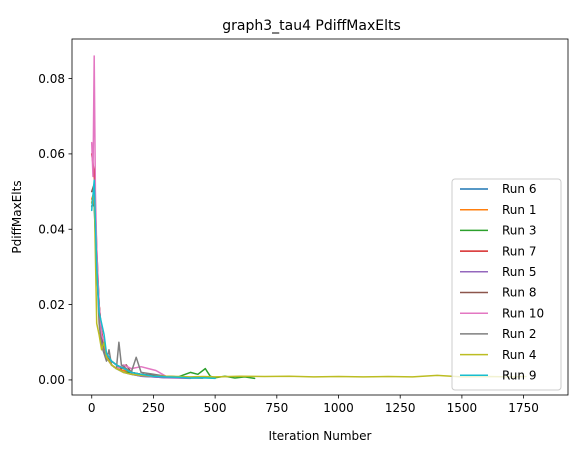  I want to click on legend-box, so click(506, 284).